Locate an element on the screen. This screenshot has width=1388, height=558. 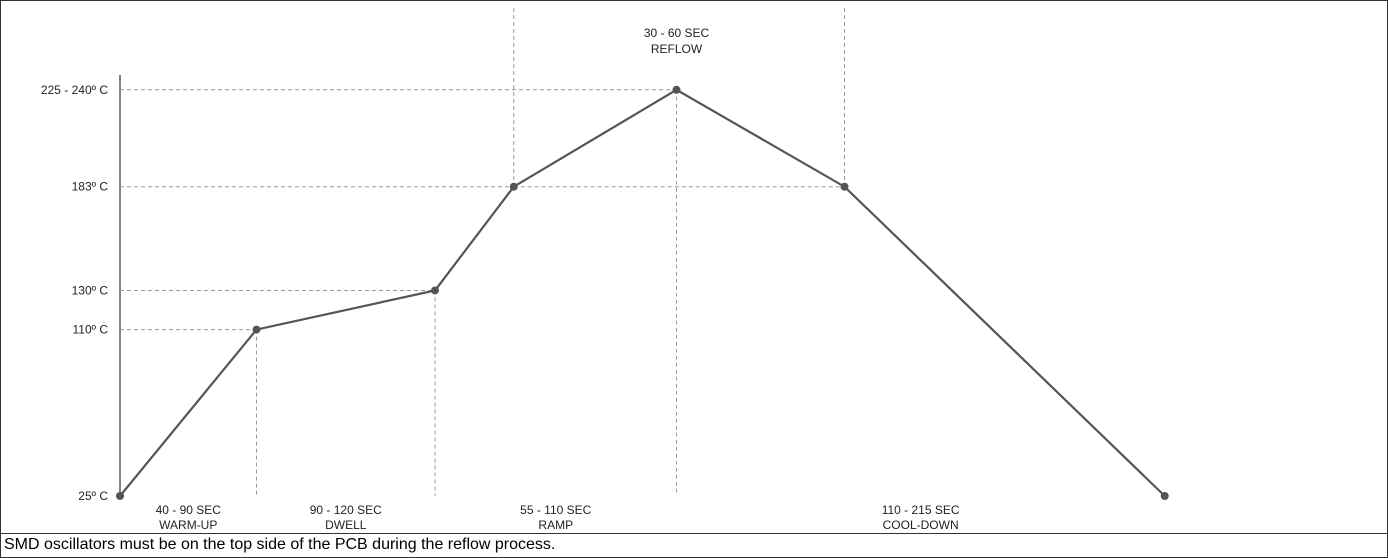
reflow-duration: 30 - 60 SEC is located at coordinates (677, 33).